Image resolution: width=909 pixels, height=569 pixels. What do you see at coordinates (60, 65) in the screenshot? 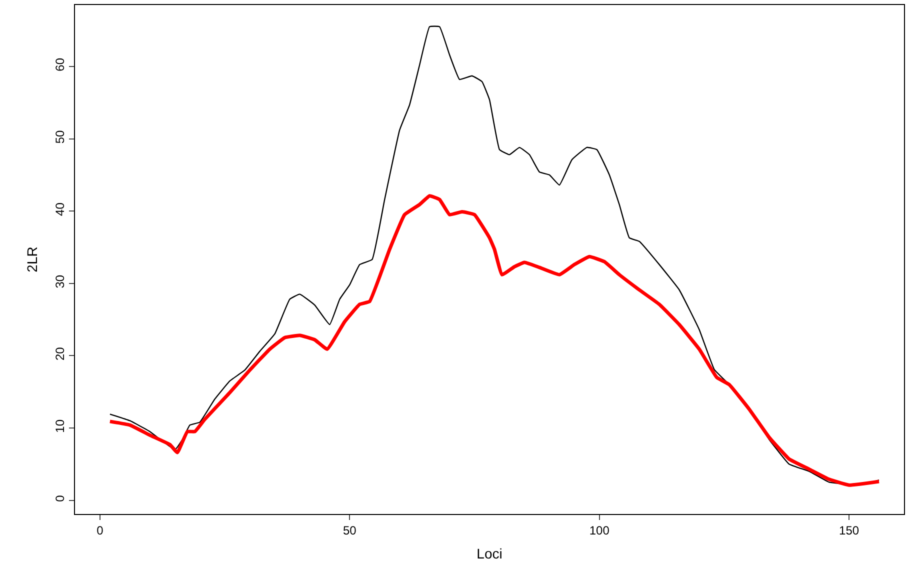
I see `y-tick-label: 60` at bounding box center [60, 65].